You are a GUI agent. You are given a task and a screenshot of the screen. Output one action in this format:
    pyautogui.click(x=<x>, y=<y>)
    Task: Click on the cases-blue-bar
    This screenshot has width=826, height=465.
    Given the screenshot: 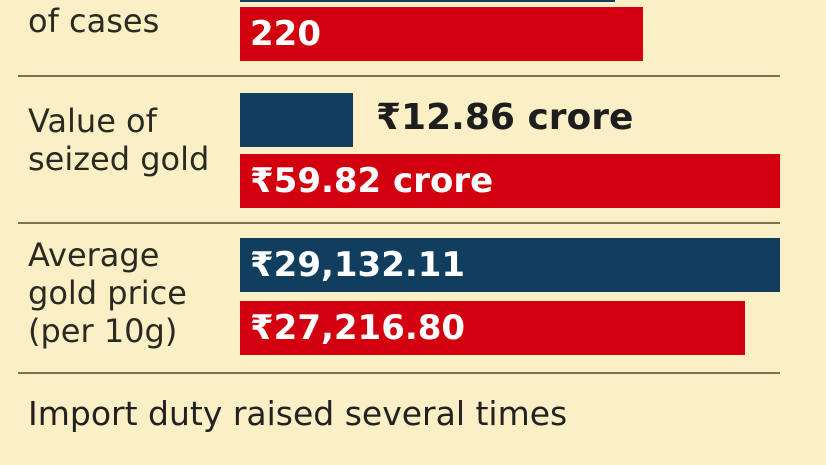 What is the action you would take?
    pyautogui.click(x=427, y=1)
    